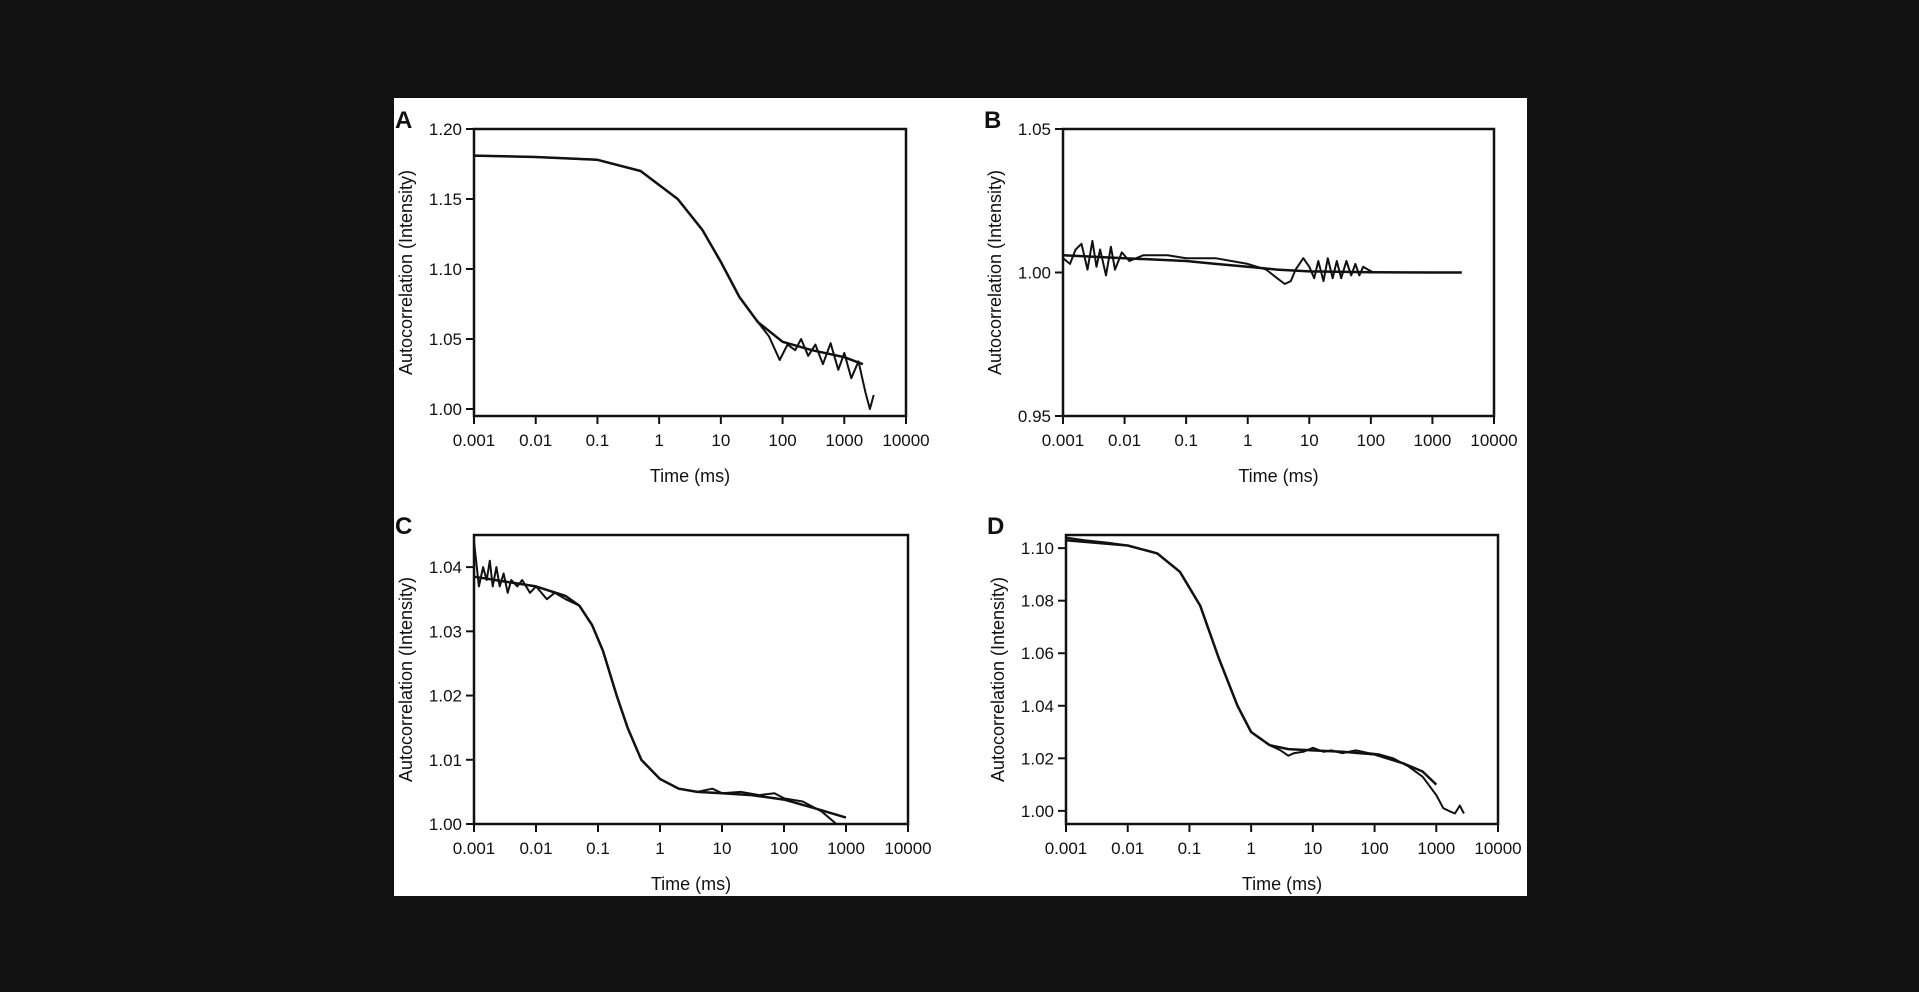  Describe the element at coordinates (992, 120) in the screenshot. I see `panel-label: B` at that location.